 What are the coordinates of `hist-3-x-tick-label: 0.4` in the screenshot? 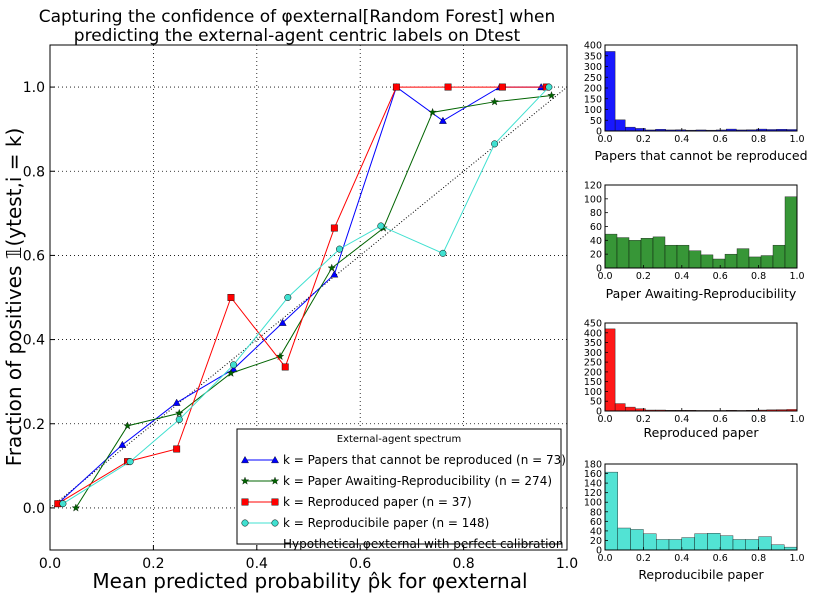 It's located at (681, 558).